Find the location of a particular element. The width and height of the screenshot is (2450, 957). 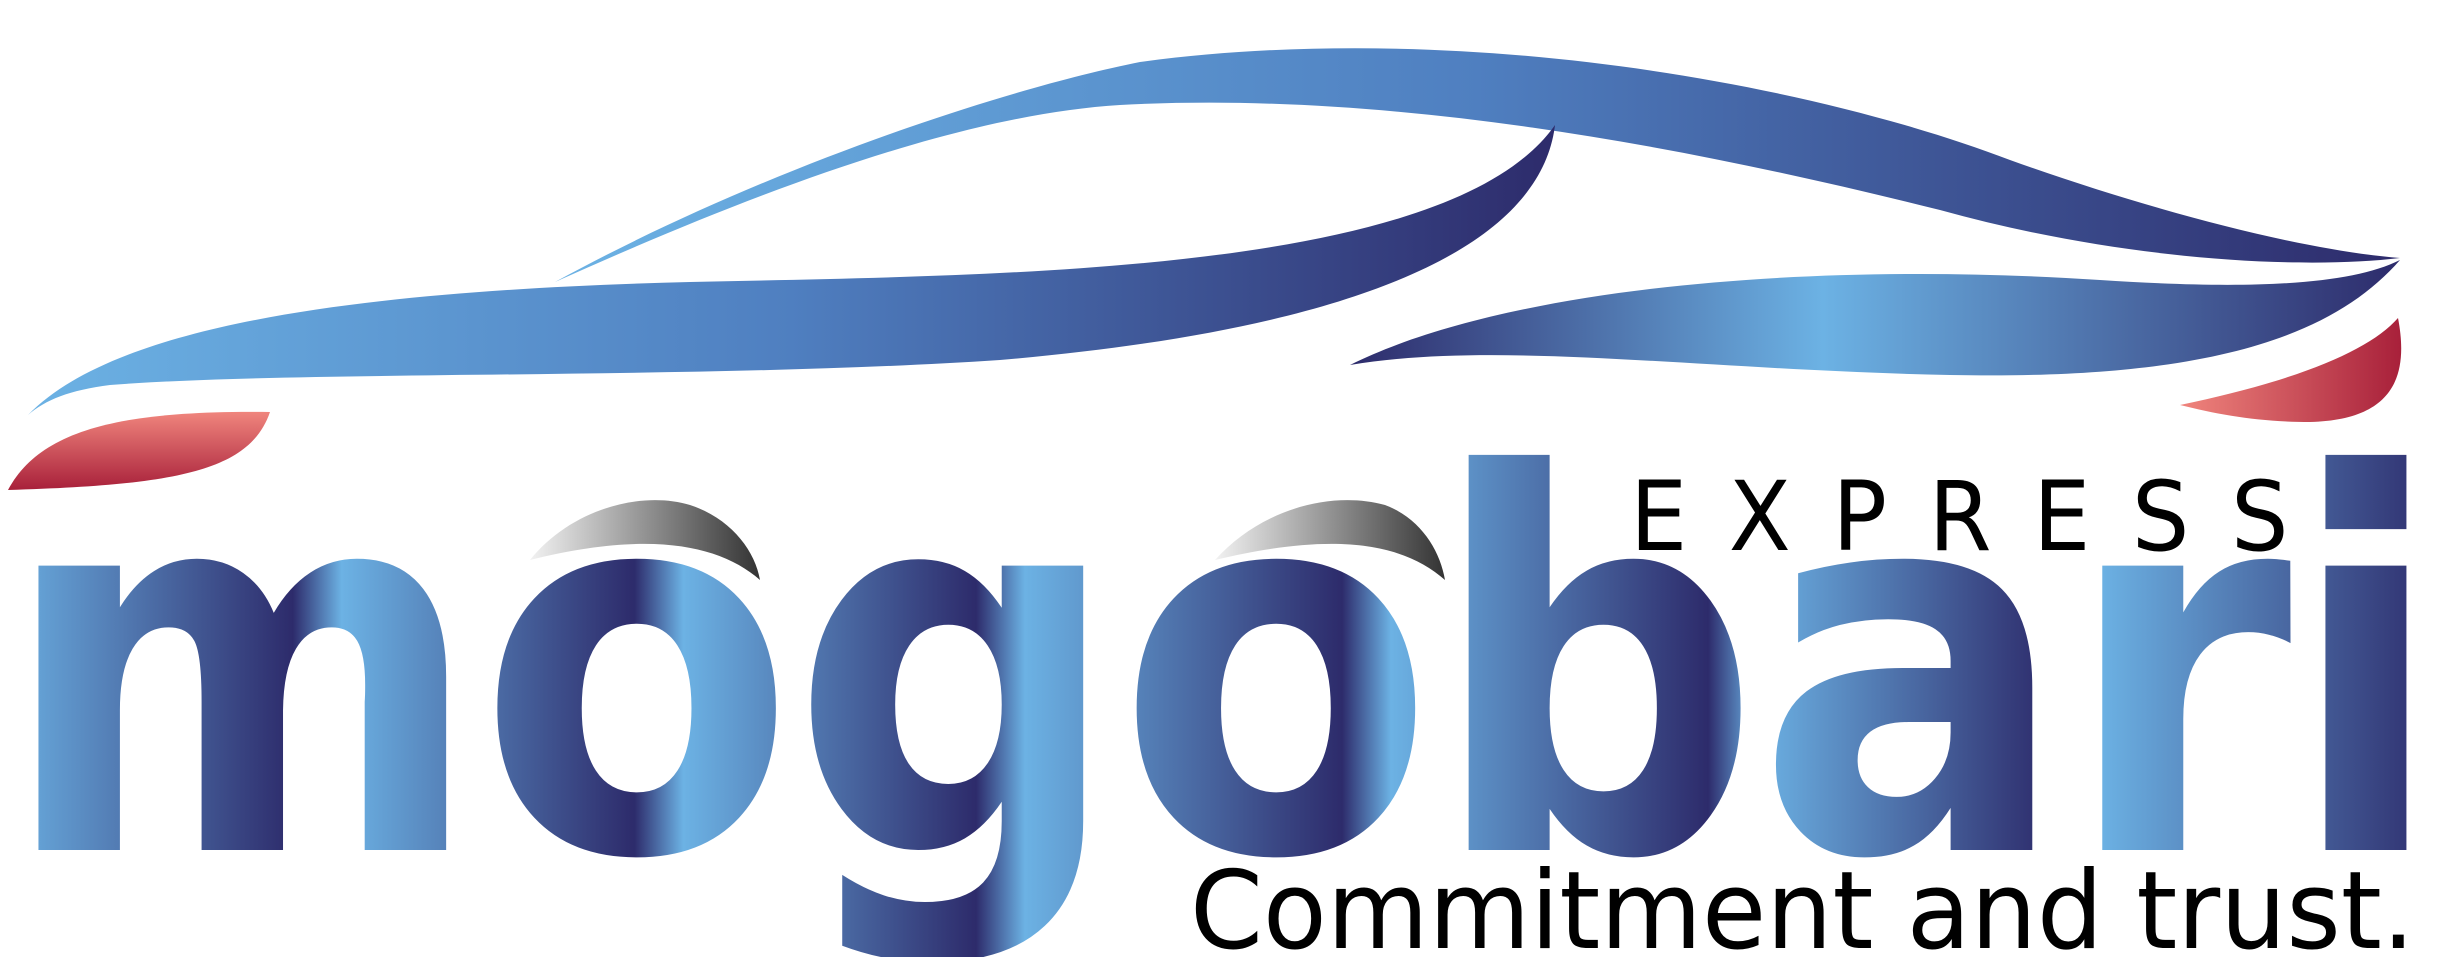

tagline: Commitment and trust. is located at coordinates (1802, 903).